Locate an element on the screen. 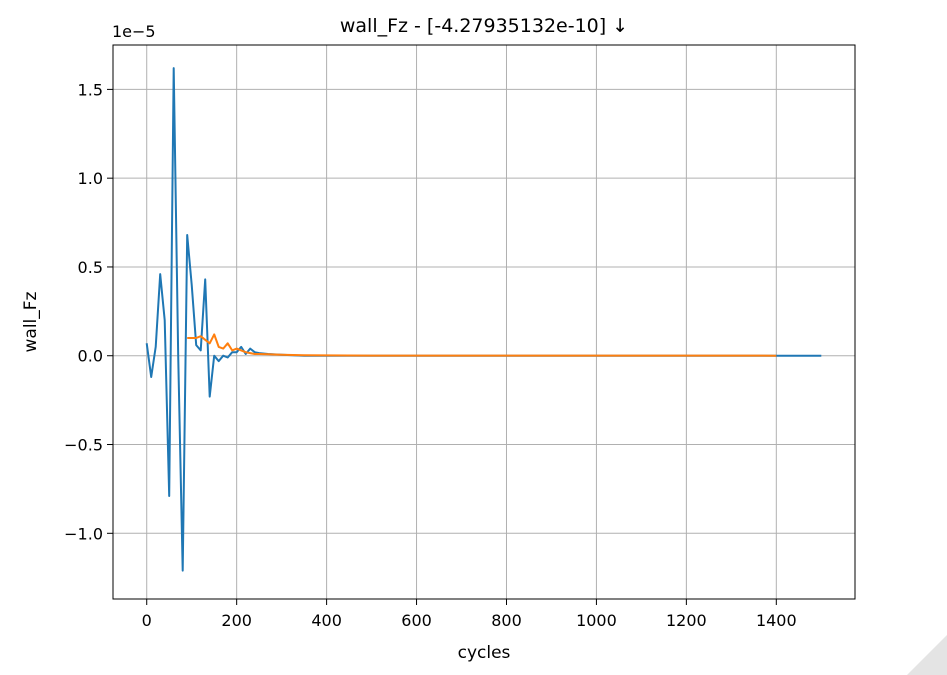  x-tick-label: 1200 is located at coordinates (686, 620).